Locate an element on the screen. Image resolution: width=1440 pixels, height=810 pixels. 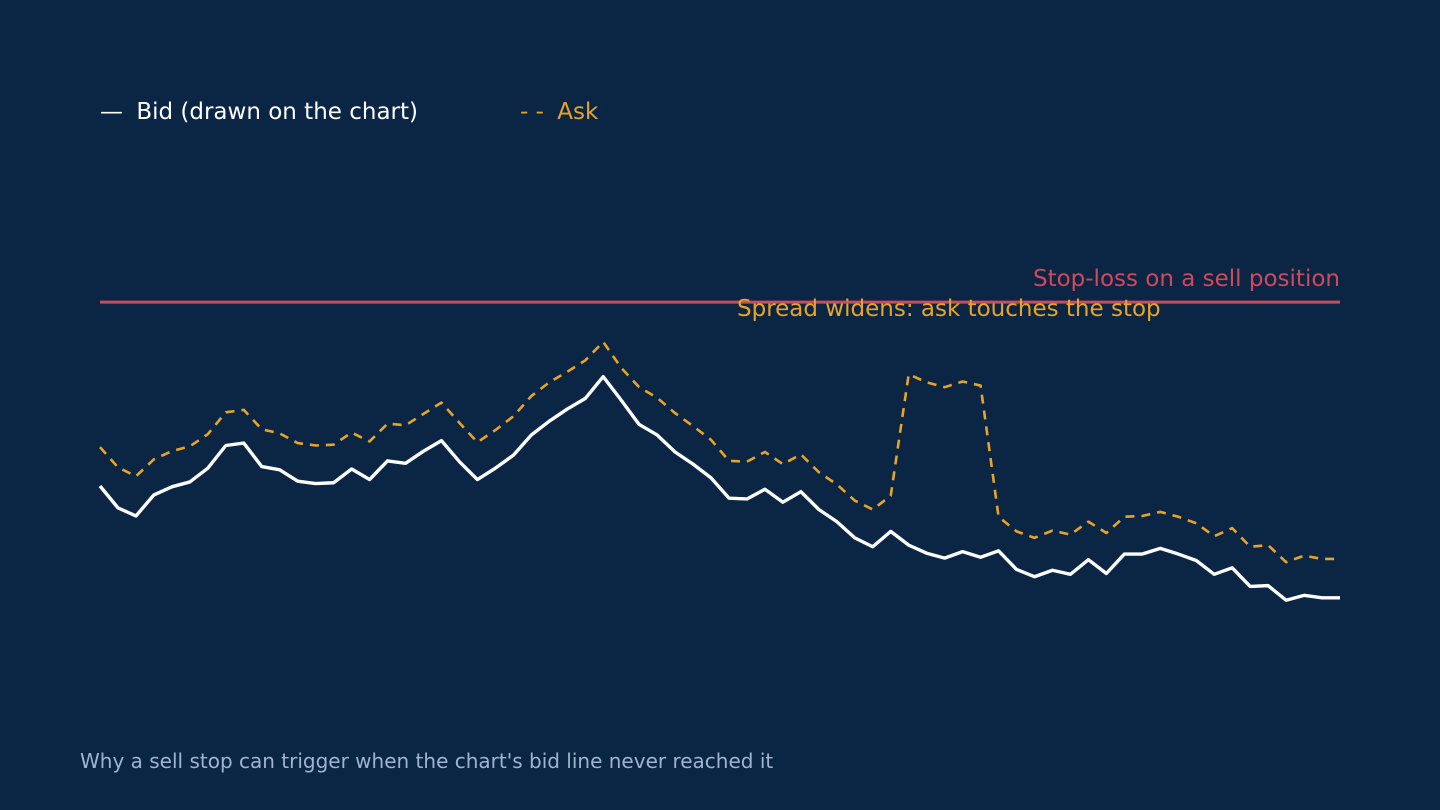
legend-bid-label: Bid (drawn on the chart) is located at coordinates (277, 112).